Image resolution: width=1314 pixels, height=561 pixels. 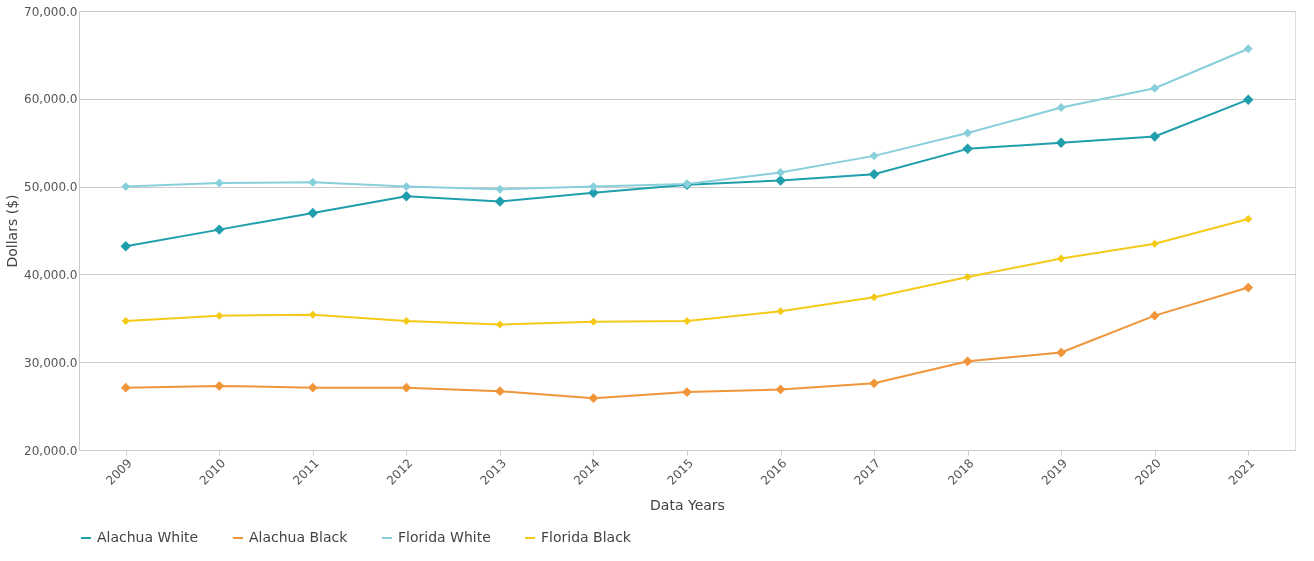 What do you see at coordinates (687, 504) in the screenshot?
I see `x-axis-title: Data Years` at bounding box center [687, 504].